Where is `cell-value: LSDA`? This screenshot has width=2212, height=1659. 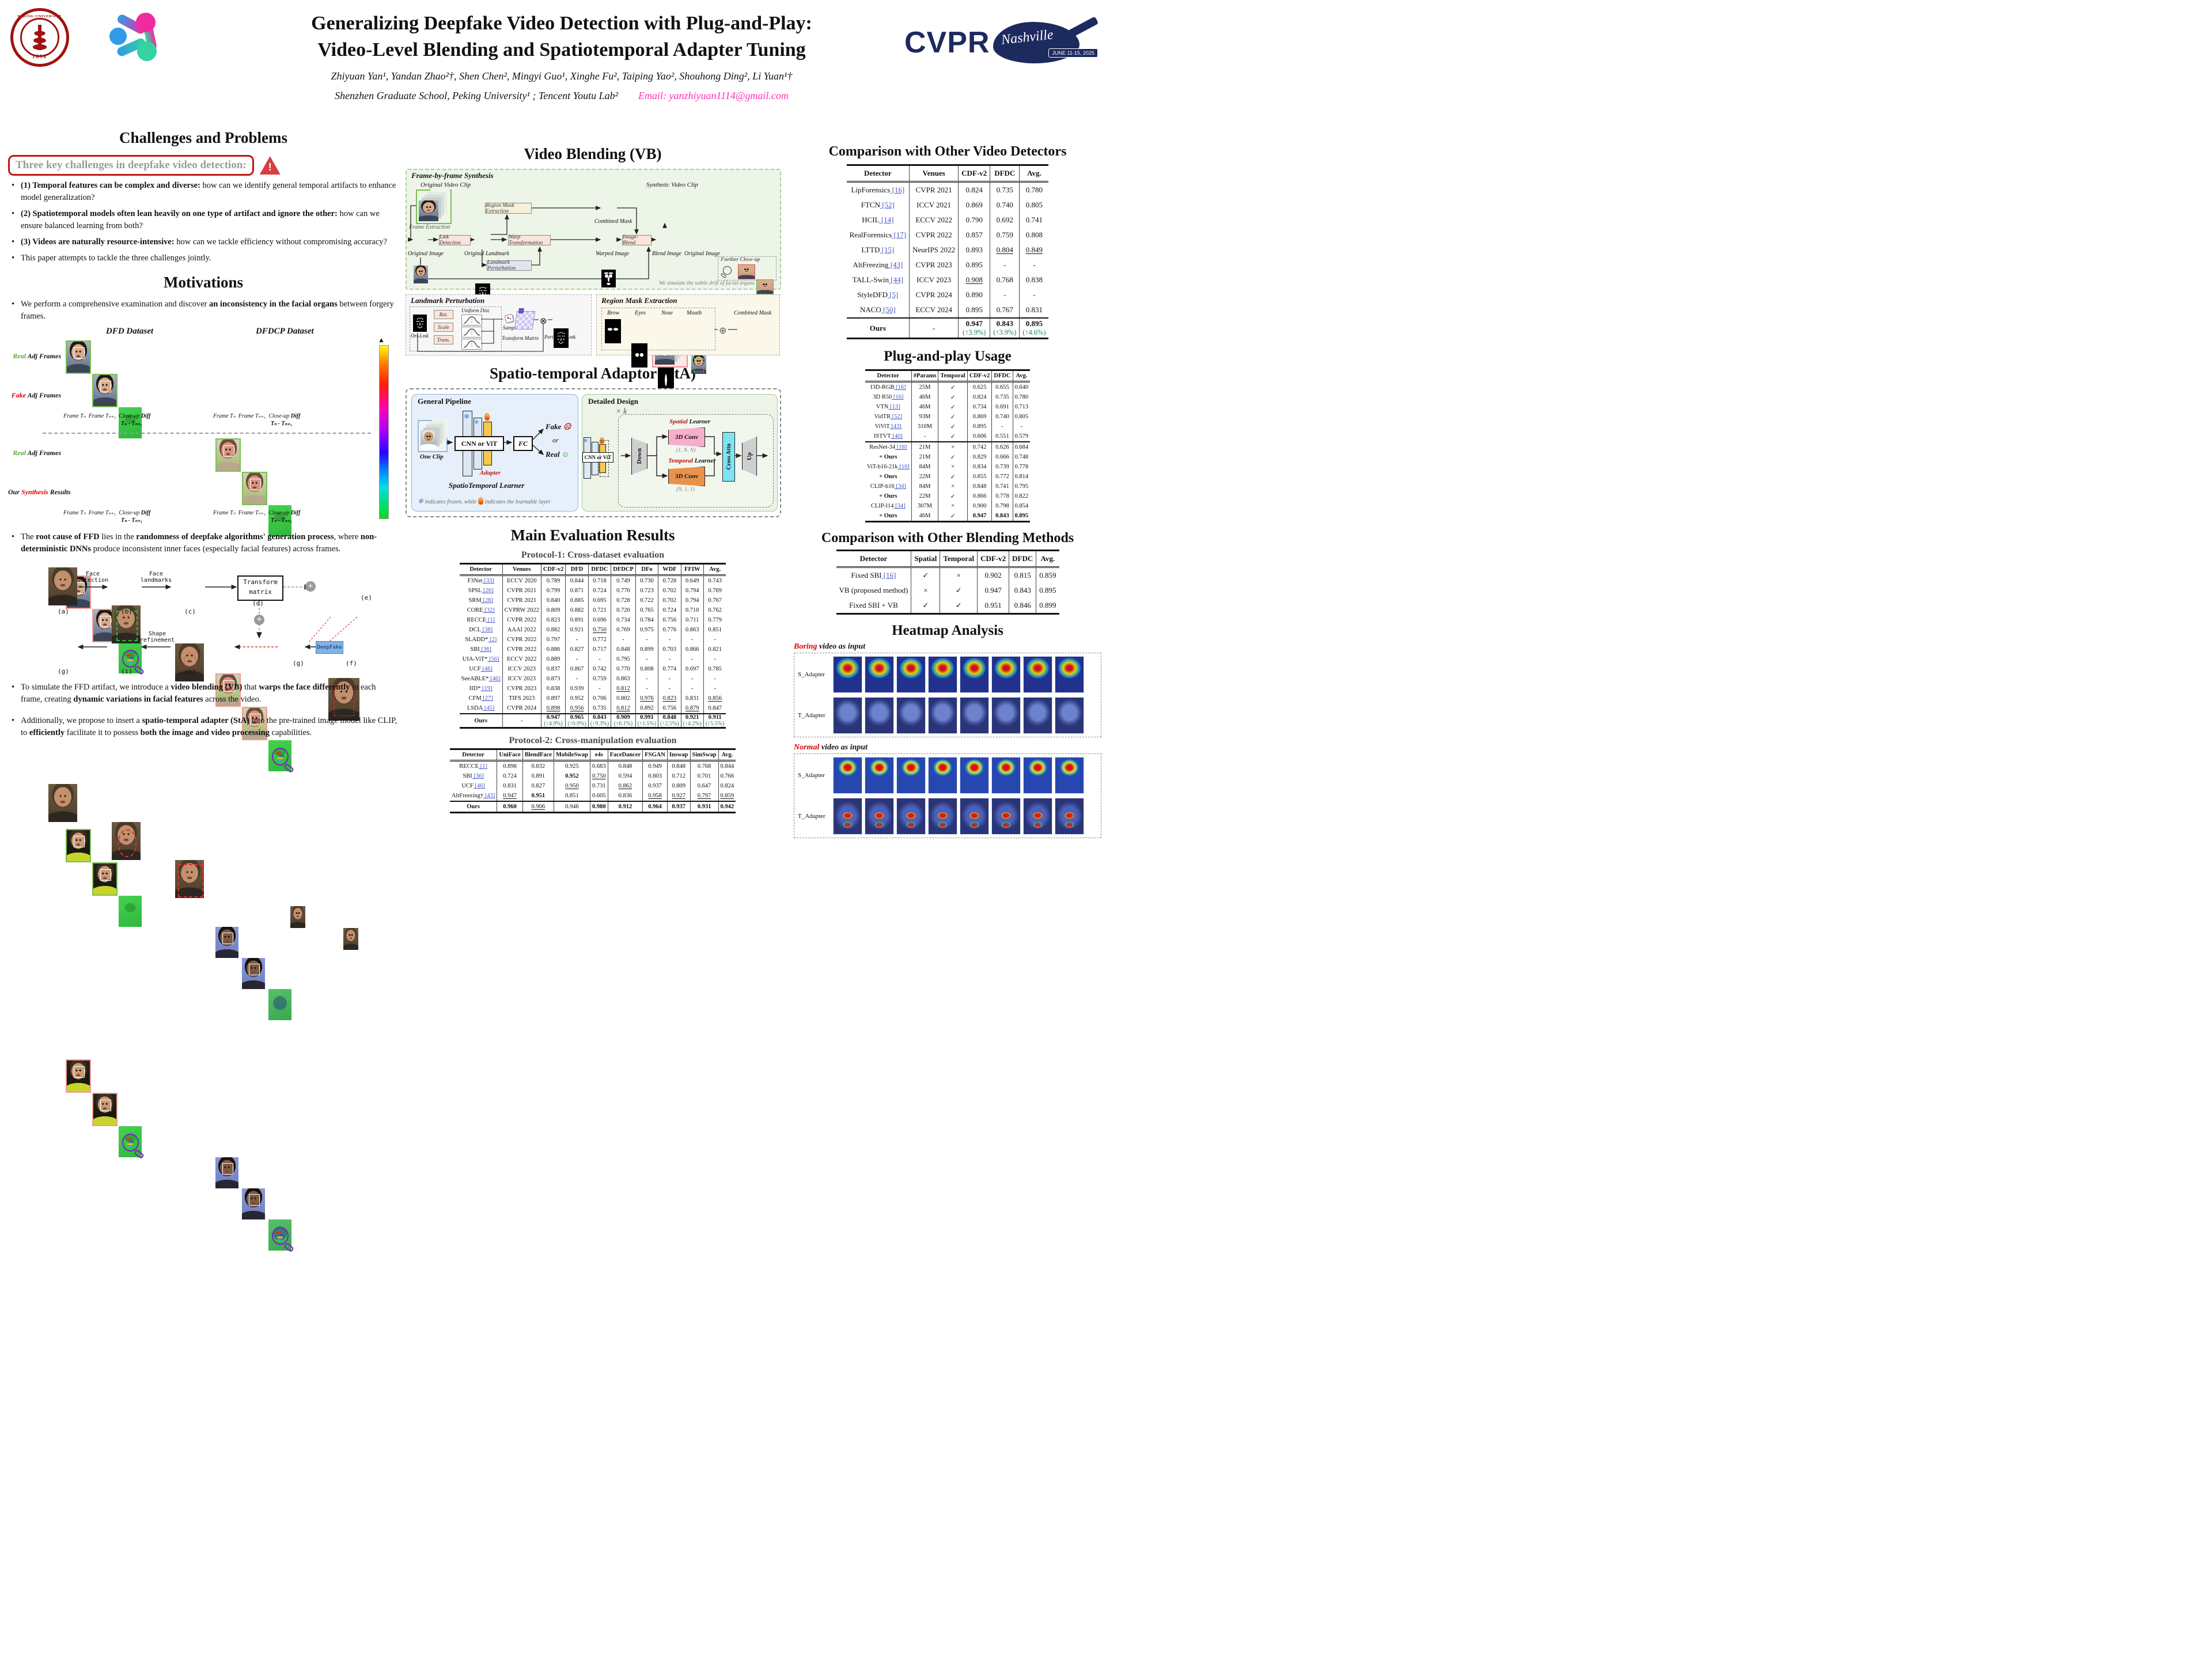
cell-value: LSDA is located at coordinates (475, 708).